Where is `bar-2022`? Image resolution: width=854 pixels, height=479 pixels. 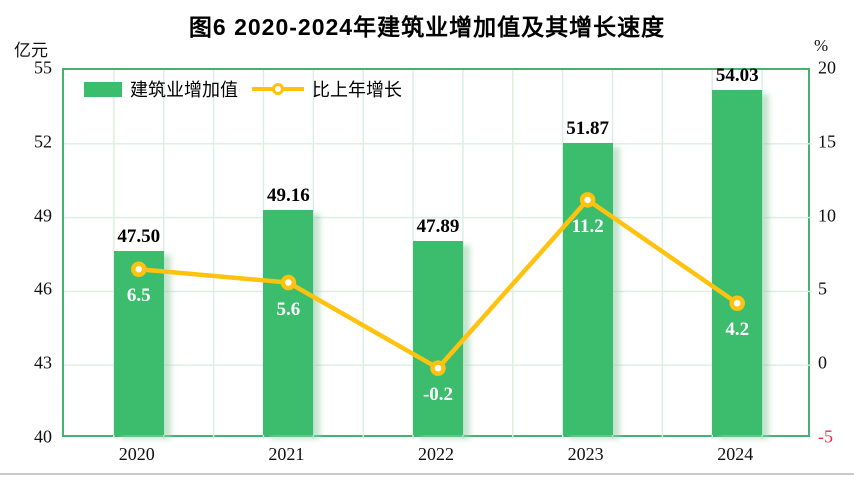 bar-2022 is located at coordinates (438, 337).